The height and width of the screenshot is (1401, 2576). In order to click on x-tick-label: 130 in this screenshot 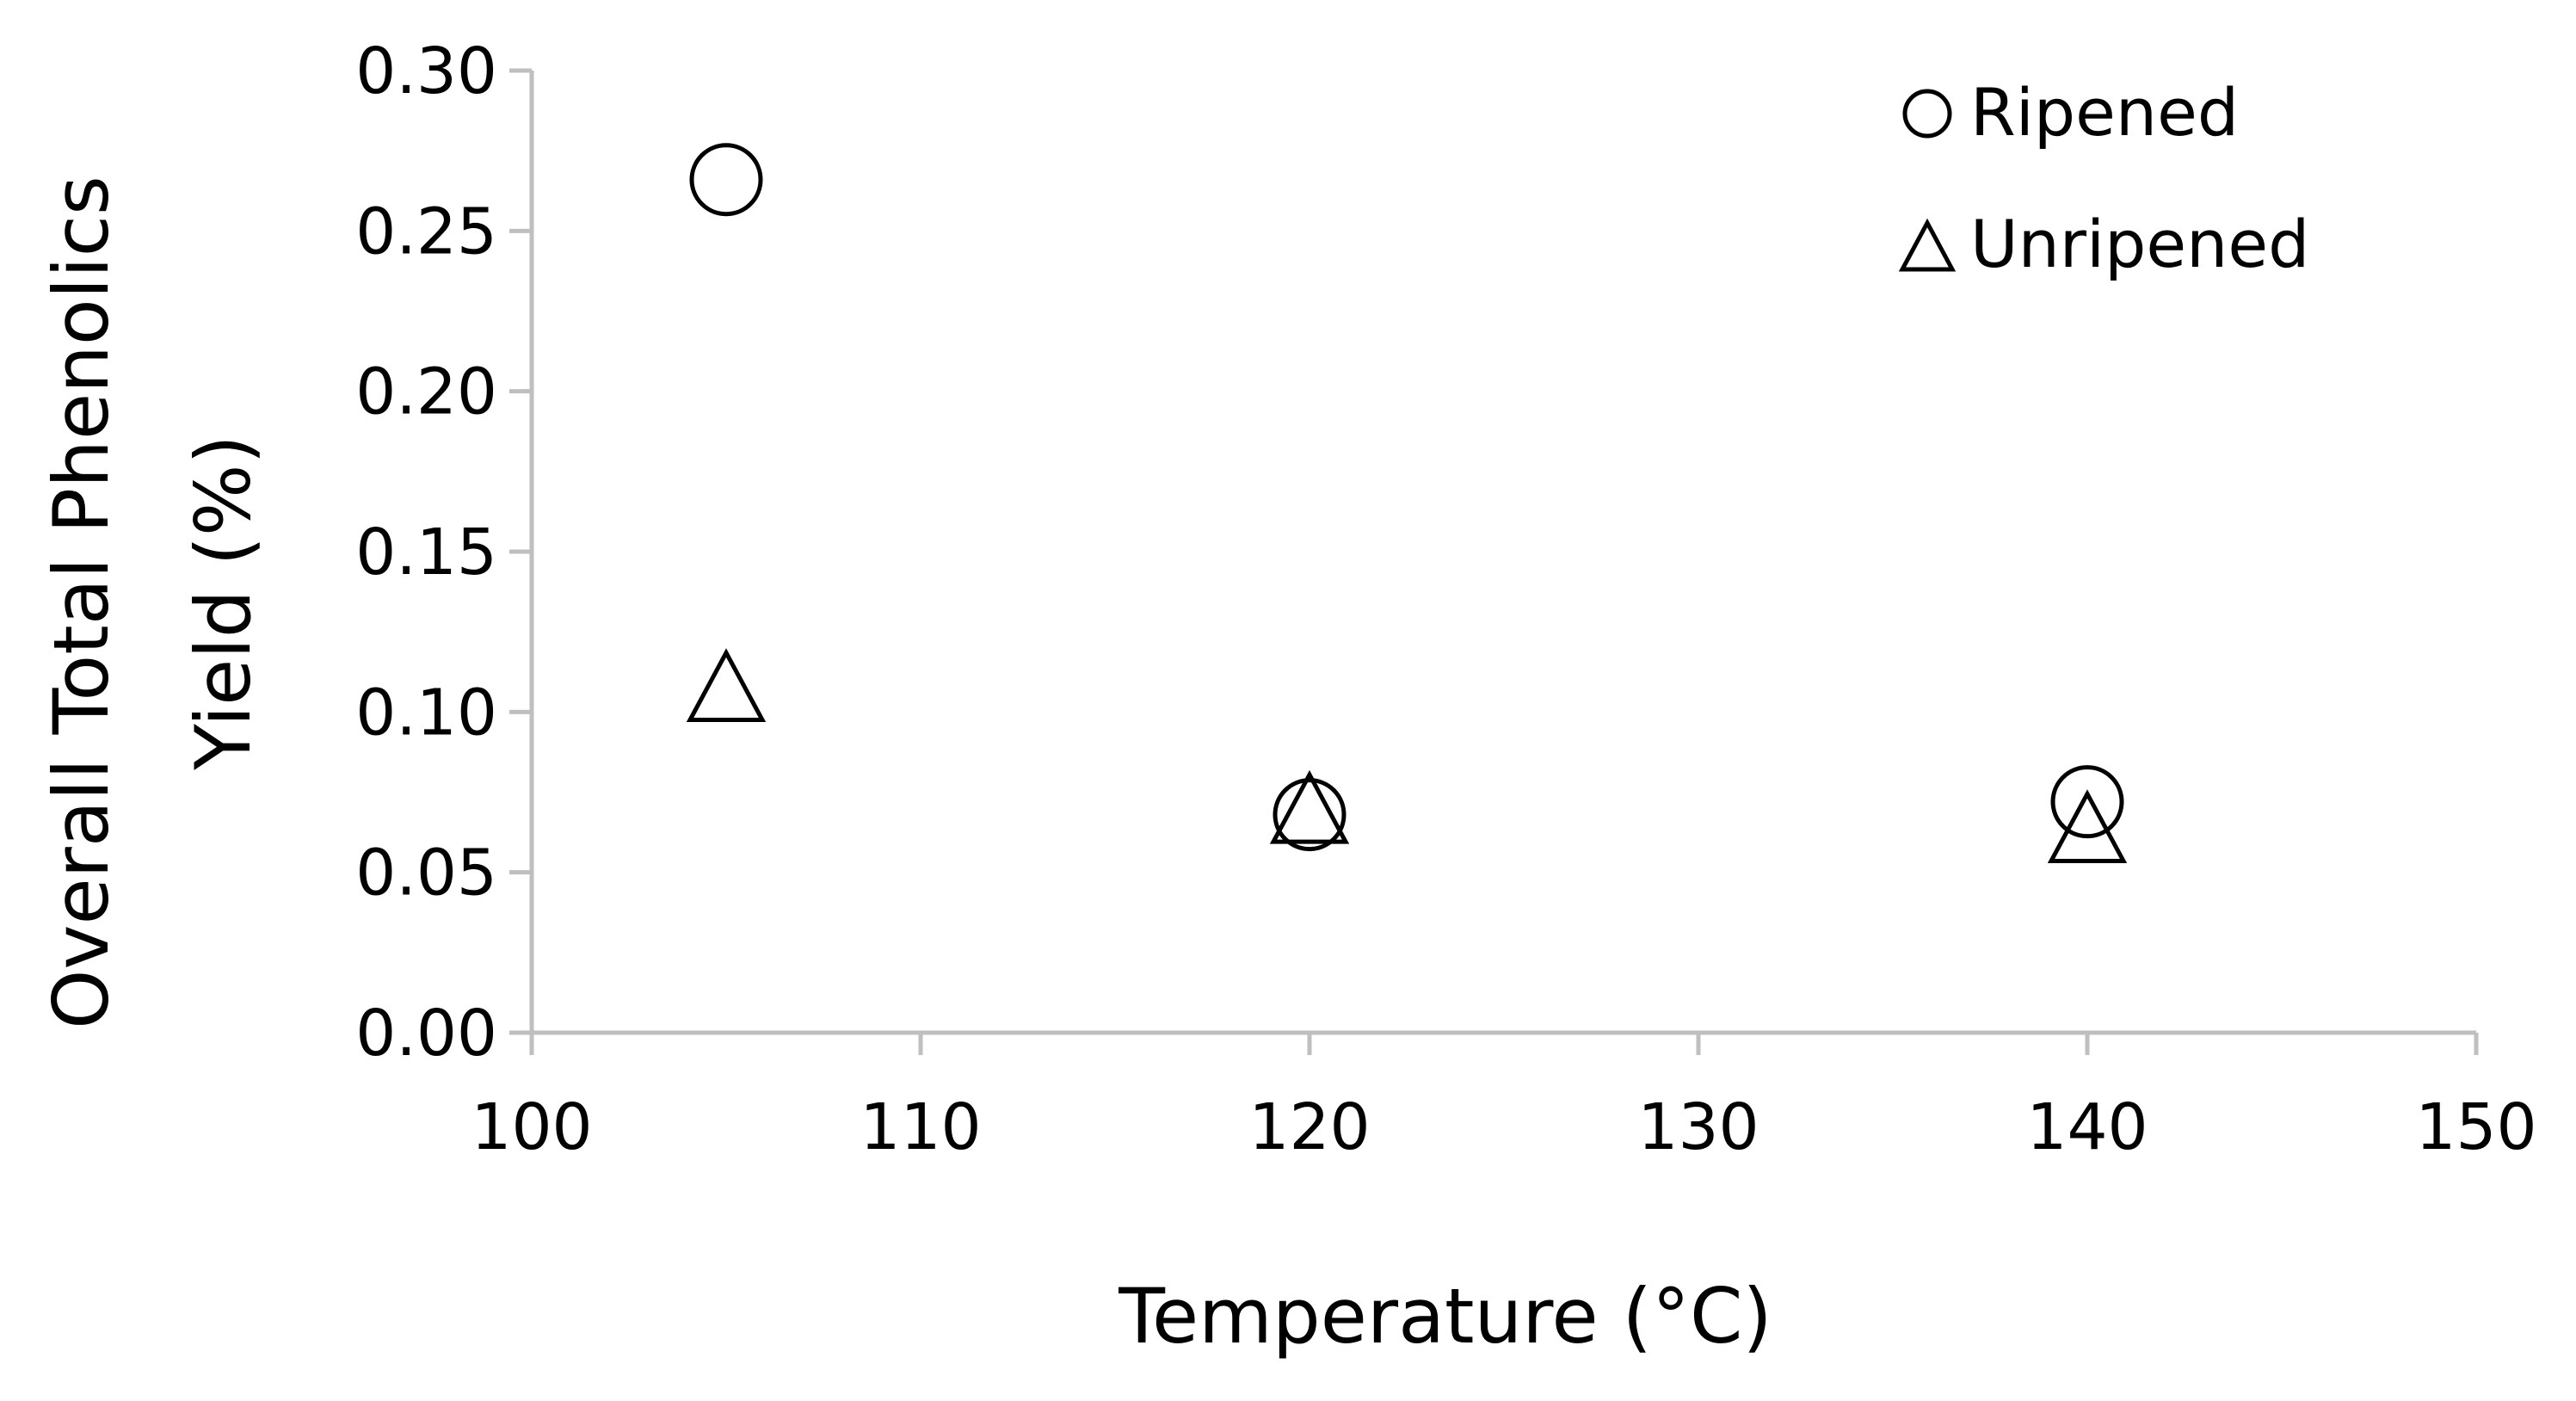, I will do `click(1698, 1127)`.